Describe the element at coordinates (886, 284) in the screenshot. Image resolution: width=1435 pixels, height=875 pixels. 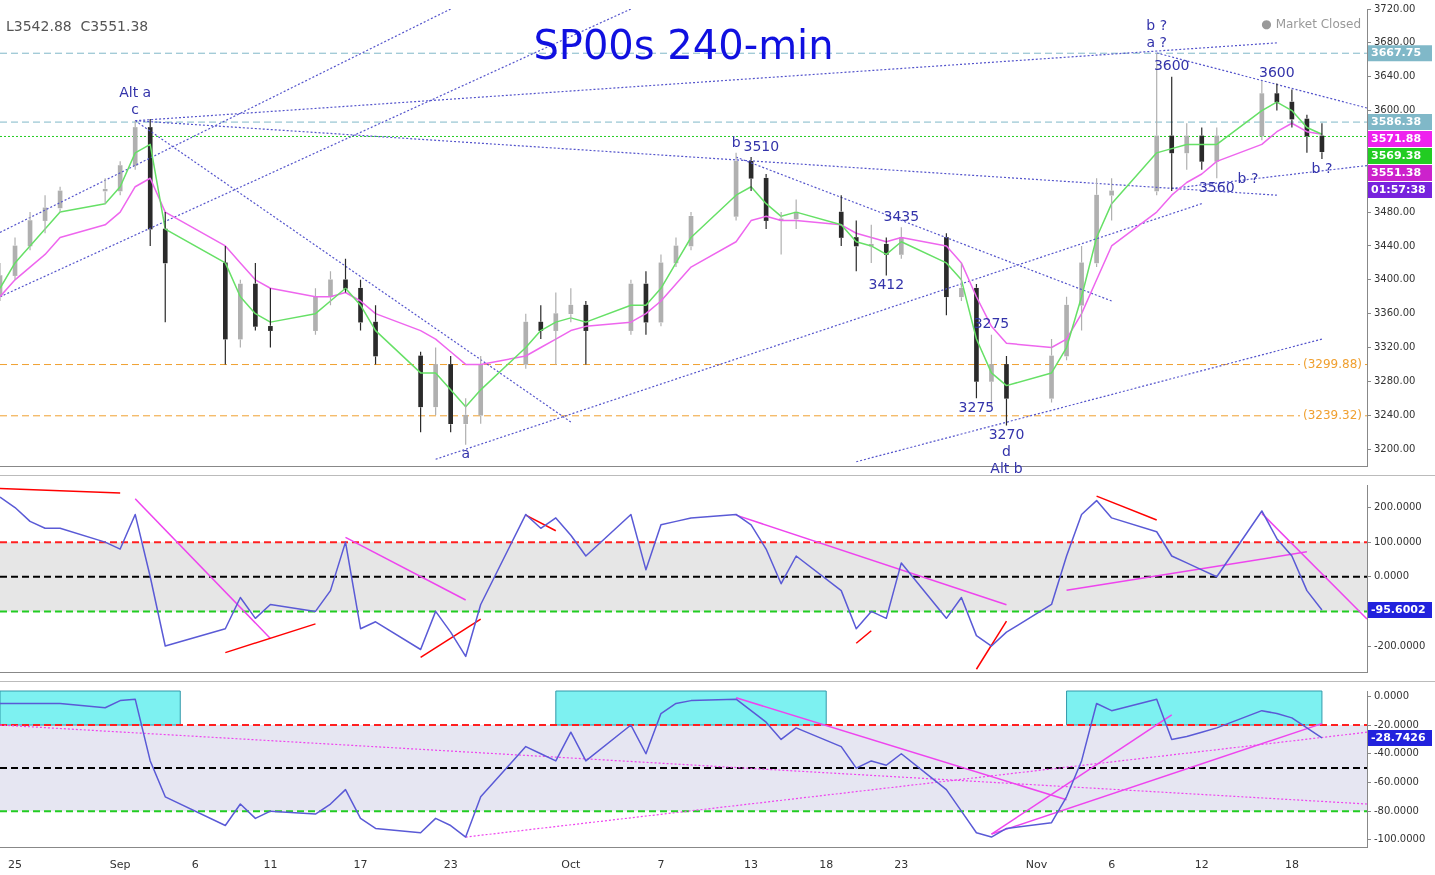
I see `annotation: 3412` at that location.